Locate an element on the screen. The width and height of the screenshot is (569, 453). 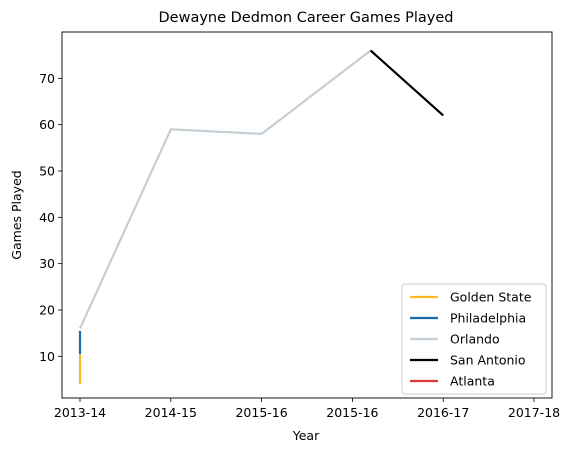
legend-label-golden-state: Golden State is located at coordinates (491, 297).